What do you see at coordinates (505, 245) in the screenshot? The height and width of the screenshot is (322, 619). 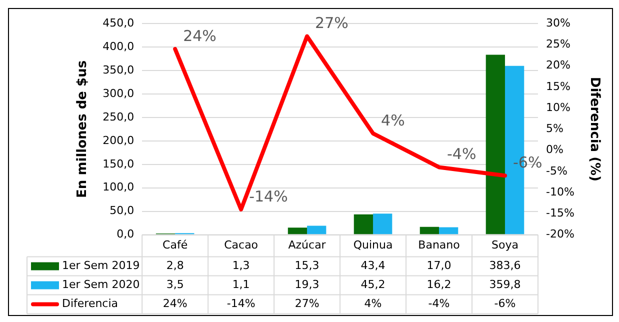 I see `x-tick-label: Soya` at bounding box center [505, 245].